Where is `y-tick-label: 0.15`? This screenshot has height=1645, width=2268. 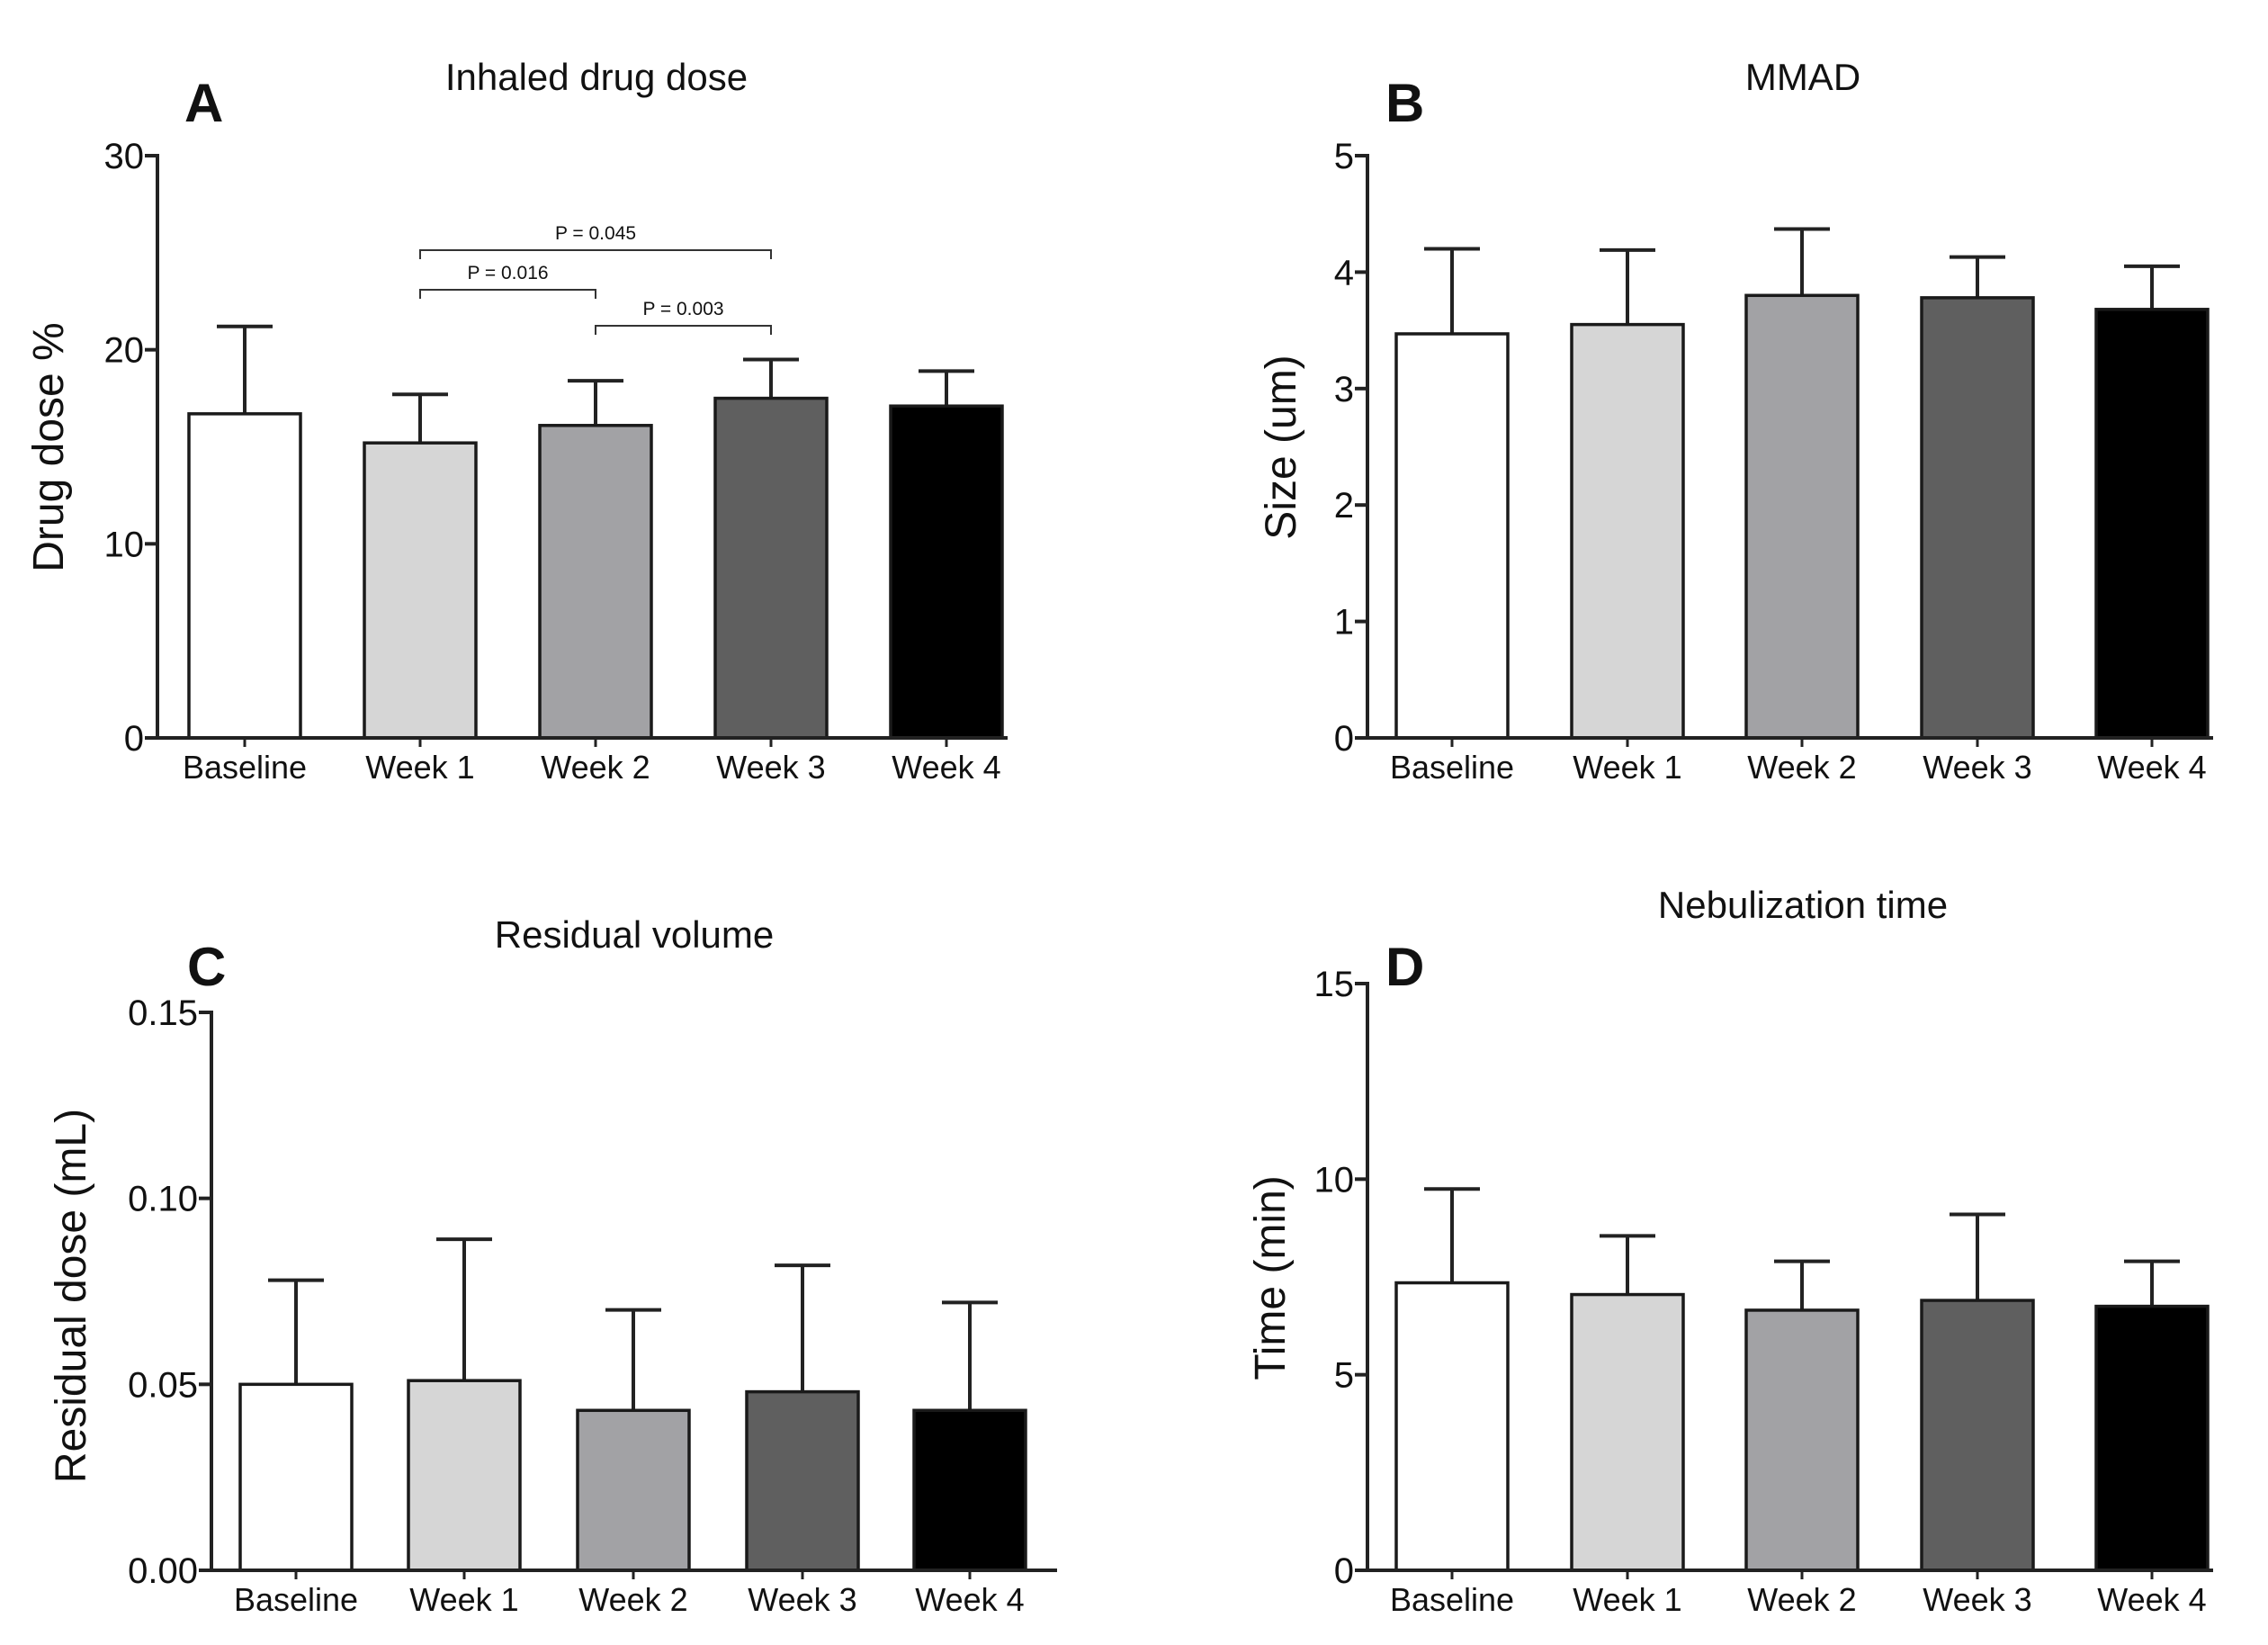 y-tick-label: 0.15 is located at coordinates (163, 1013).